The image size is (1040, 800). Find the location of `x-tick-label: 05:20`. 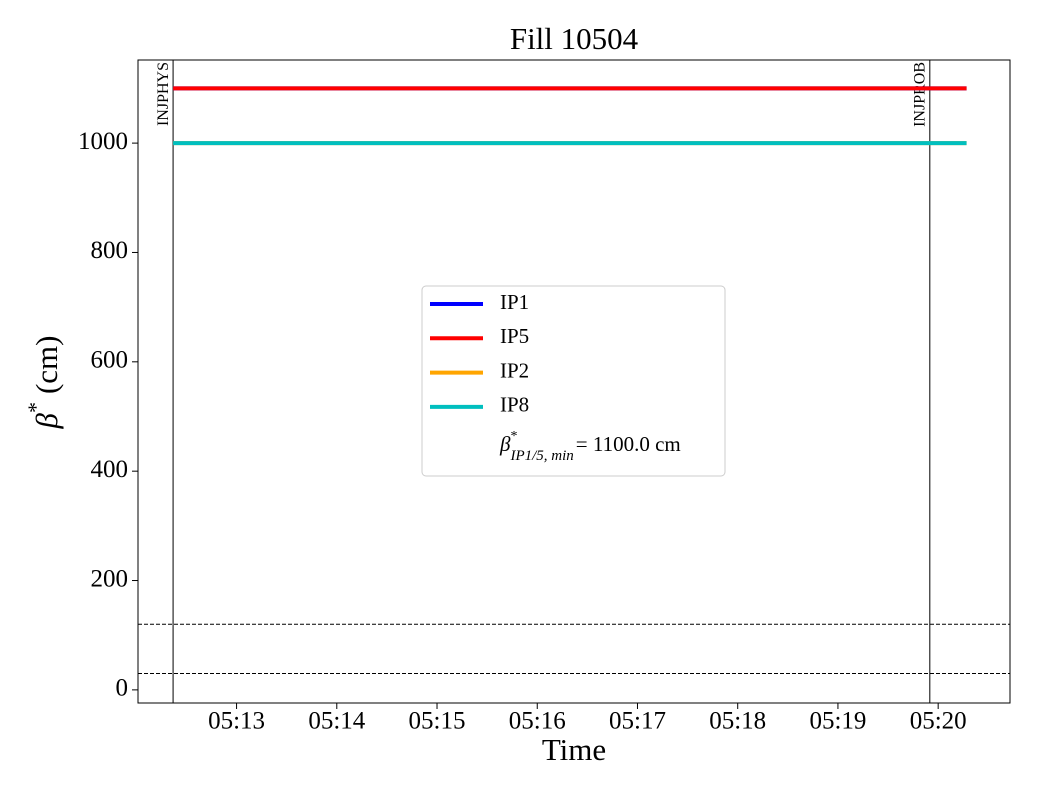

x-tick-label: 05:20 is located at coordinates (938, 721).